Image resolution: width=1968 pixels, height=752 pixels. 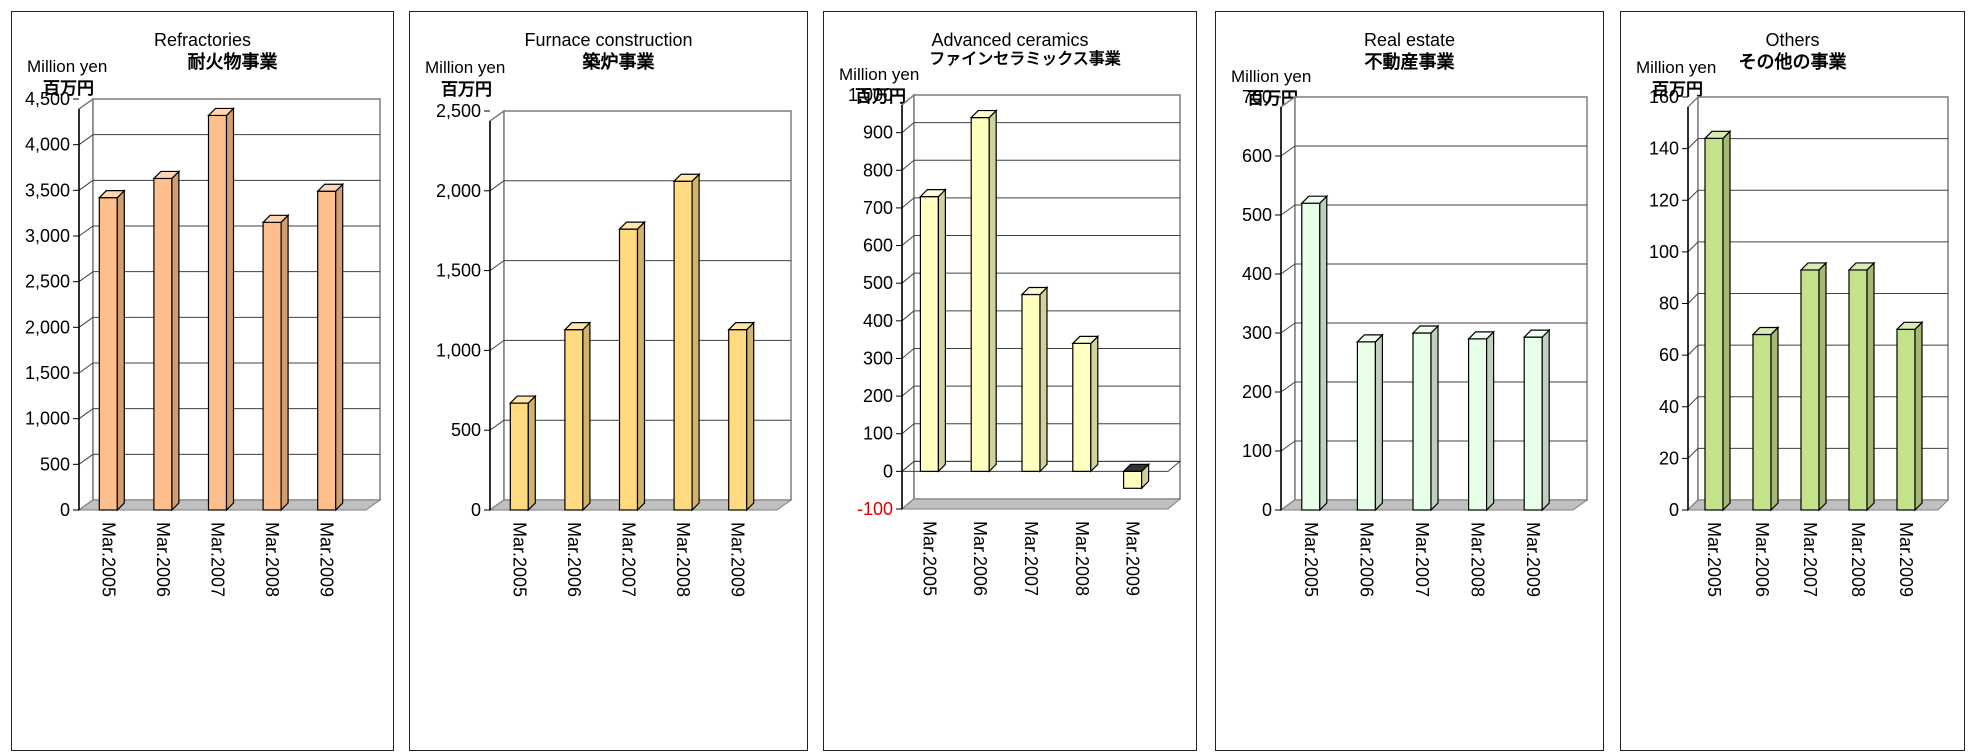 I want to click on x-tick-label: Mar.2009, so click(x=738, y=559).